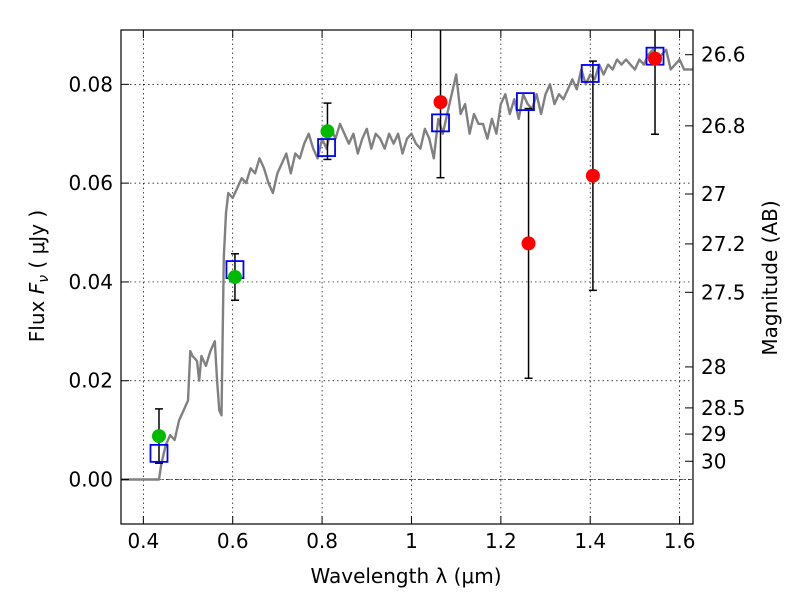 The image size is (800, 600). Describe the element at coordinates (770, 277) in the screenshot. I see `magnitude-axis-label: Magnitude (AB)` at that location.